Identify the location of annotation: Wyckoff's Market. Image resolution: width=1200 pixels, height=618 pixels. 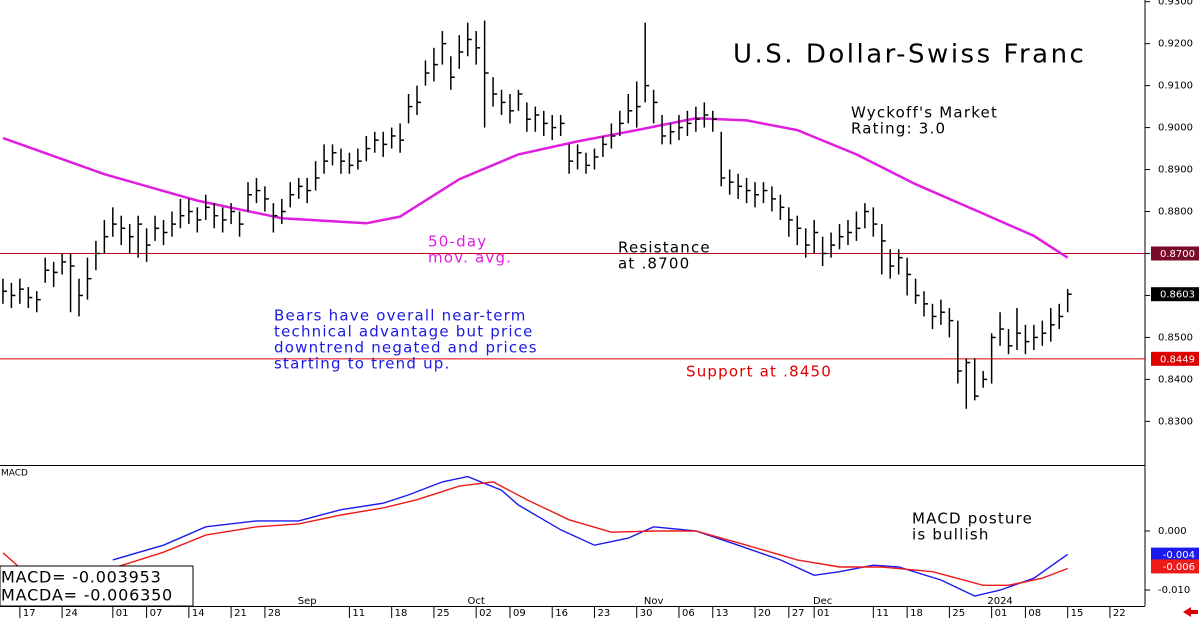
(924, 113).